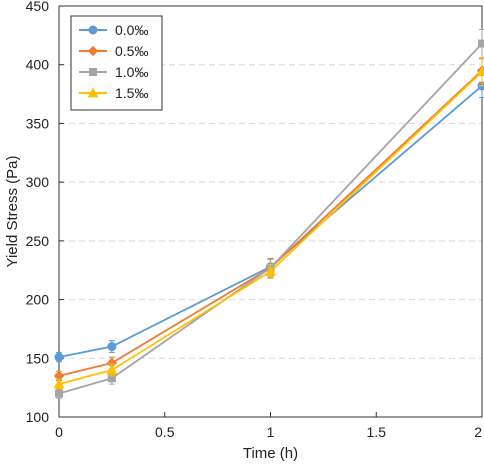 This screenshot has height=465, width=484. I want to click on legend-label: 0.5‰, so click(131, 51).